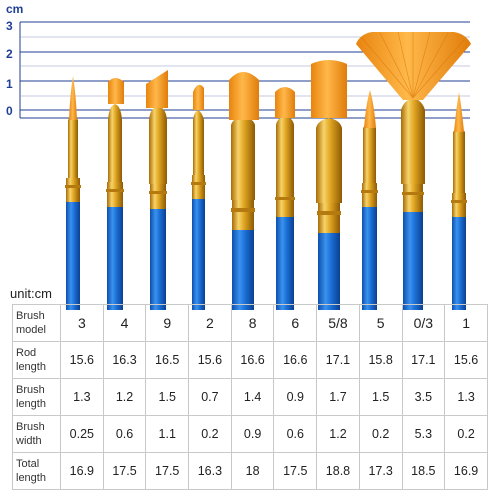 The height and width of the screenshot is (500, 500). I want to click on cell-rod-length: 15.8, so click(380, 360).